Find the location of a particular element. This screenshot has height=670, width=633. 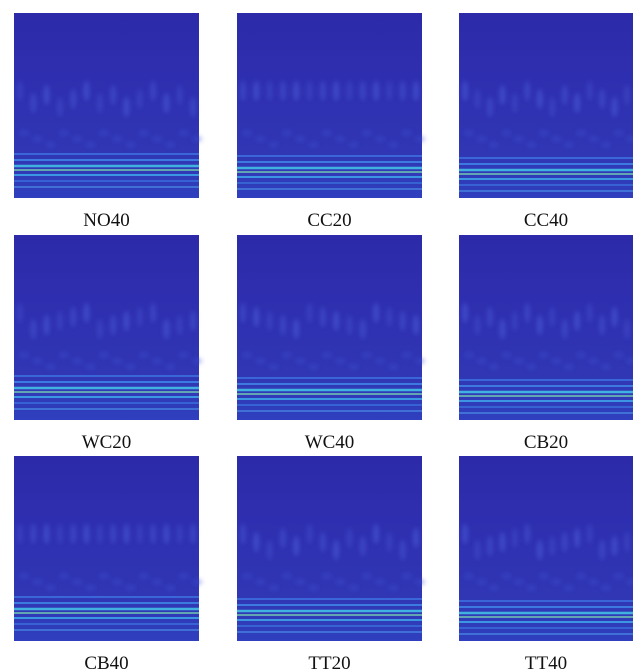

panel-label: CC40 is located at coordinates (546, 220).